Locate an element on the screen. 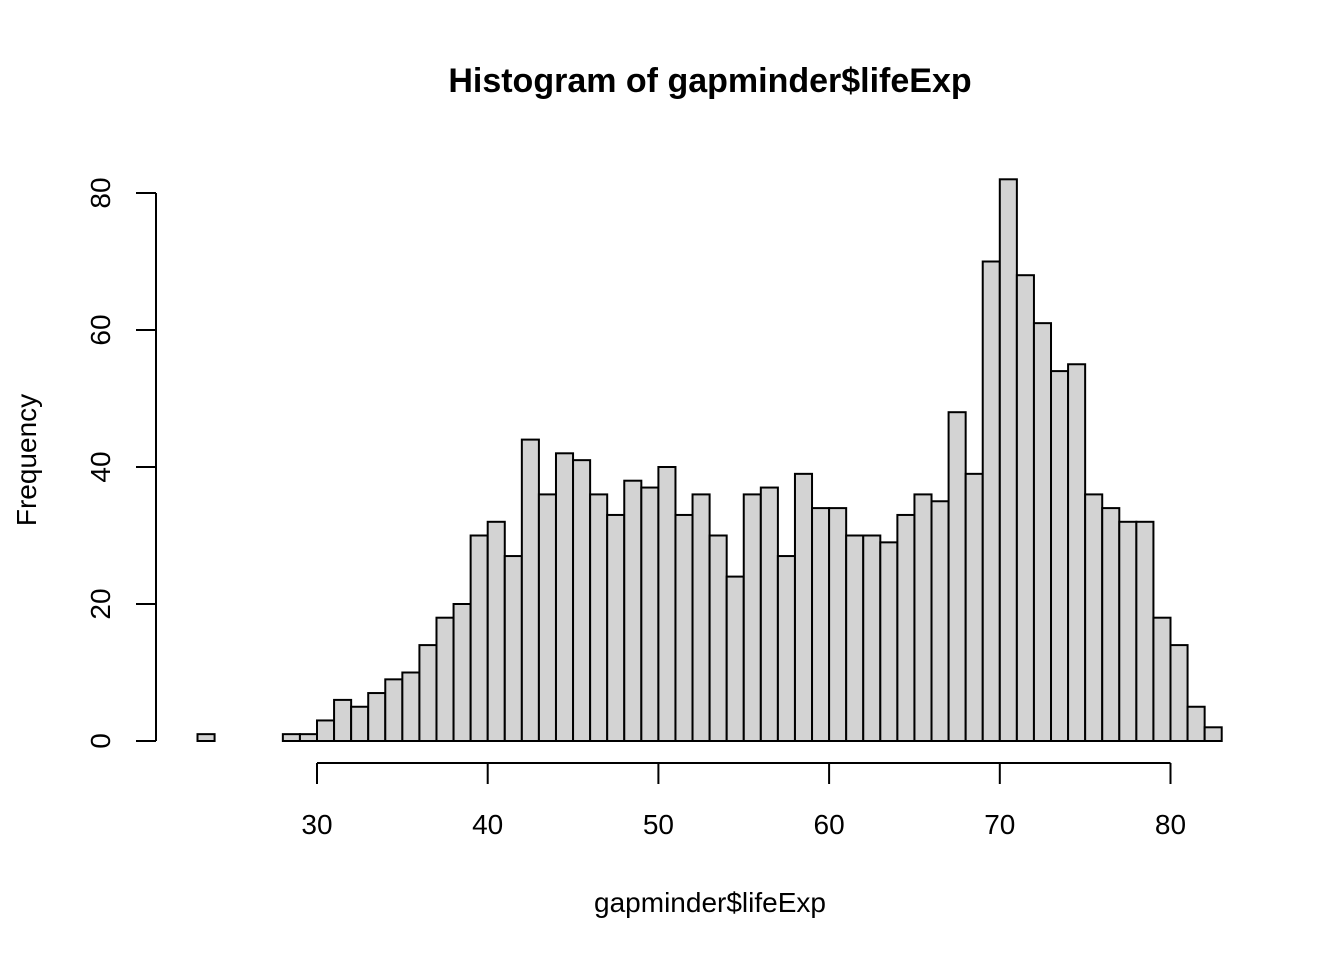 The width and height of the screenshot is (1344, 960). x-tick-label: 70 is located at coordinates (999, 824).